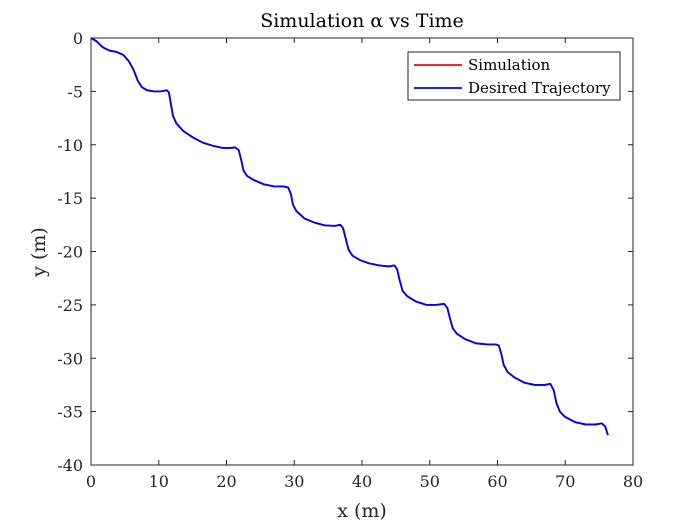 This screenshot has width=700, height=525. Describe the element at coordinates (362, 481) in the screenshot. I see `x-tick-label: 40` at that location.